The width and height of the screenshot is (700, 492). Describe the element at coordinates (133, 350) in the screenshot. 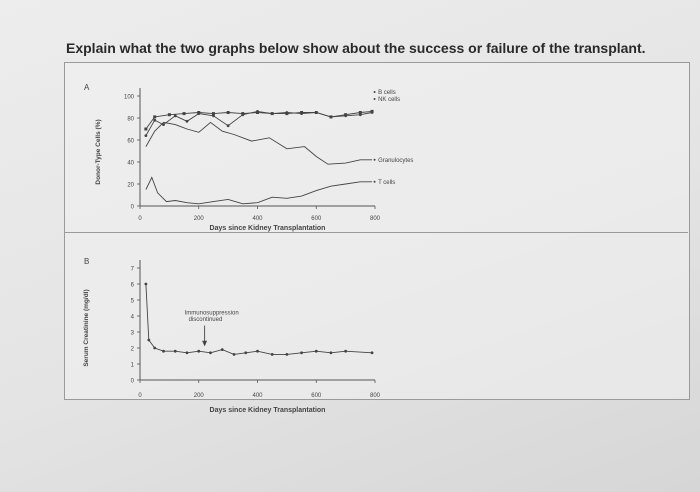

I see `y-tick-label: 2` at that location.